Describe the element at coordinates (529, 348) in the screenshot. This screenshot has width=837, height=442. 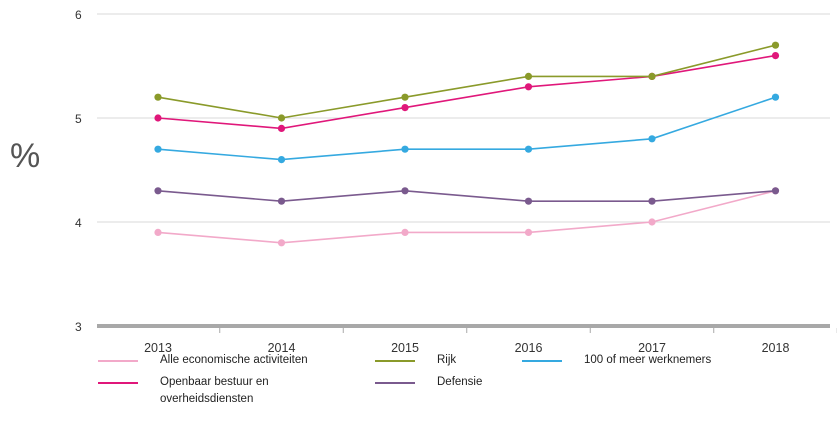
I see `x-tick-2016: 2016` at that location.